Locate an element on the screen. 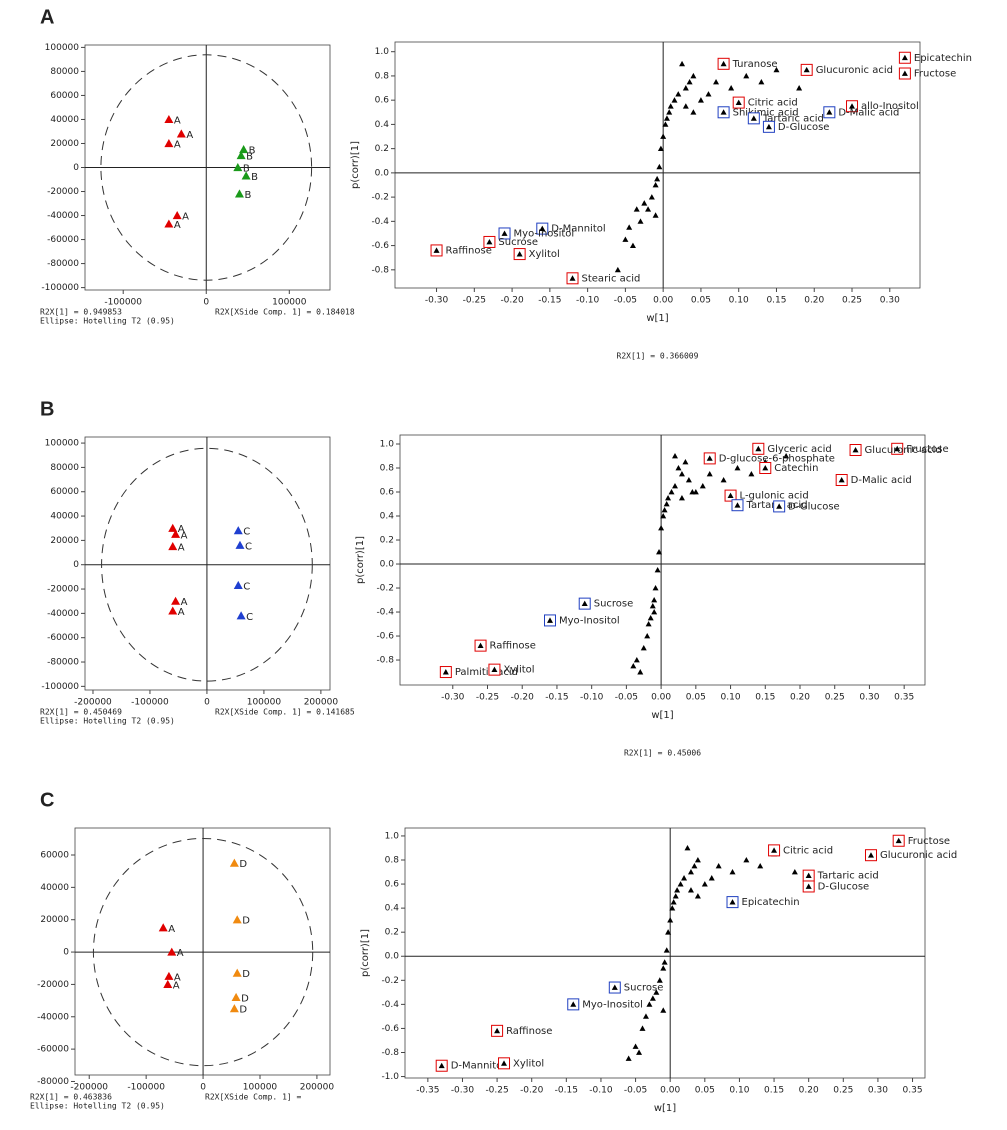  x-tick-label: 0.00 is located at coordinates (663, 301).